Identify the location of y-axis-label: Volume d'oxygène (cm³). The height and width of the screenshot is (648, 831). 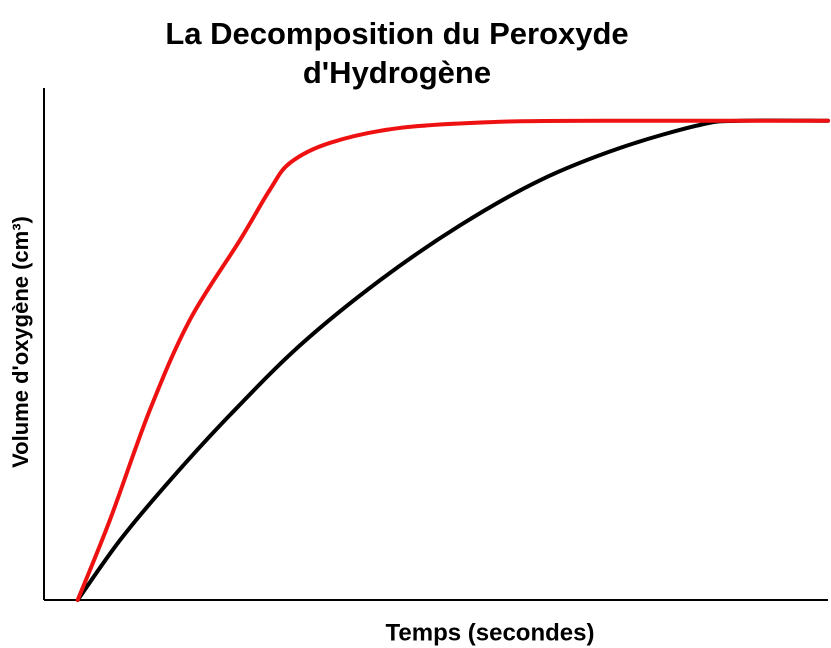
(20, 342).